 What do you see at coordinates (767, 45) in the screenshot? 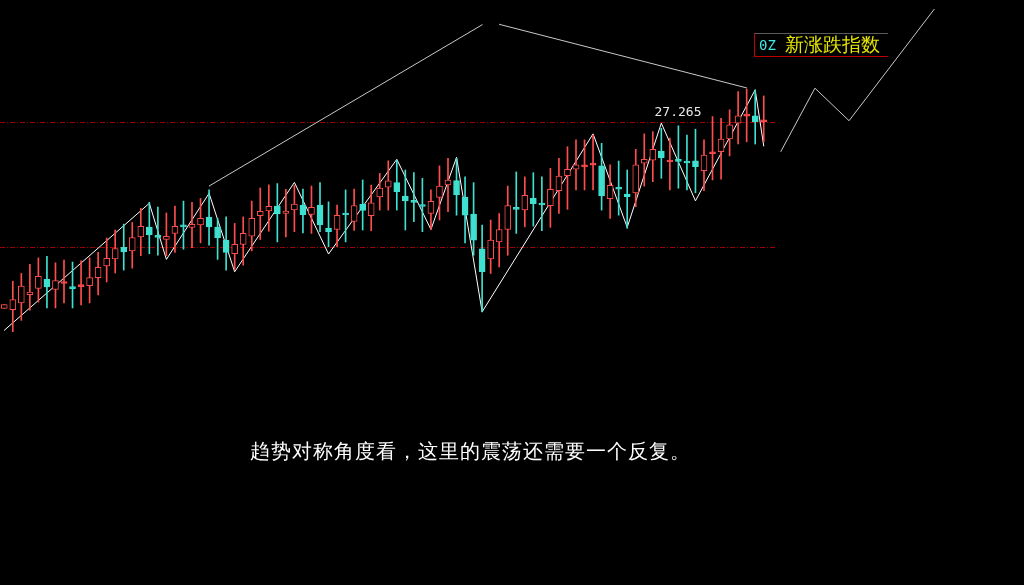
I see `chart-subtitle: 0Z` at bounding box center [767, 45].